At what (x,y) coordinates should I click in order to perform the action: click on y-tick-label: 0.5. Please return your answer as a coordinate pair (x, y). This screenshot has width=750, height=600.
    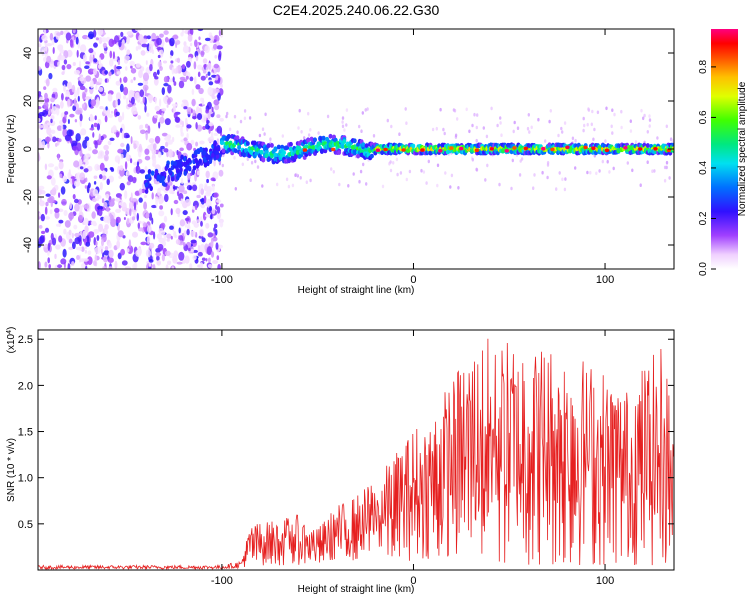
    Looking at the image, I should click on (25, 525).